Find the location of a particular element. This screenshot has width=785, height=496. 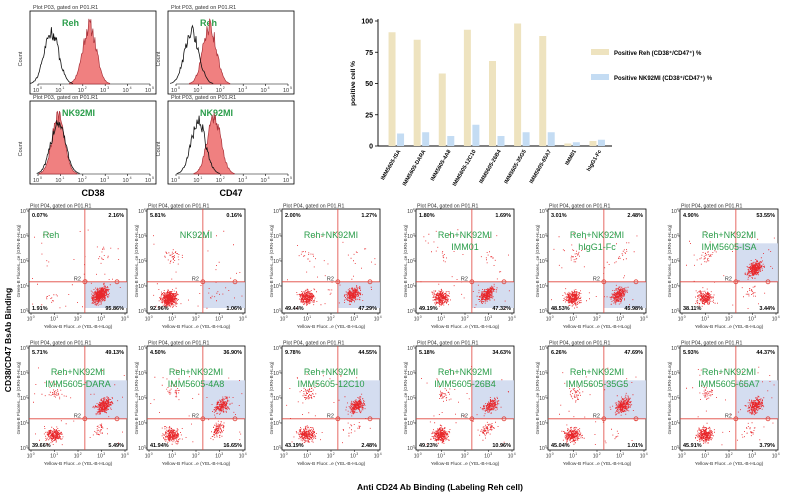

quadrant-ul-value: 6.26% is located at coordinates (559, 353).